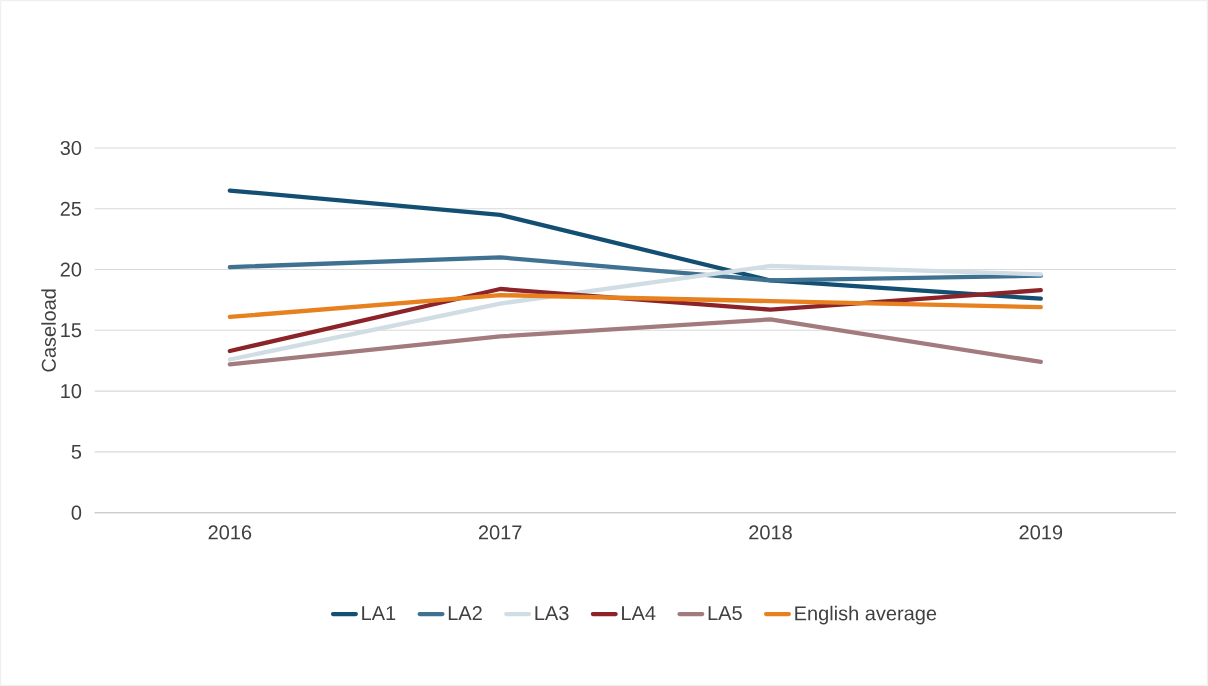  What do you see at coordinates (71, 269) in the screenshot?
I see `y-tick-label: 20` at bounding box center [71, 269].